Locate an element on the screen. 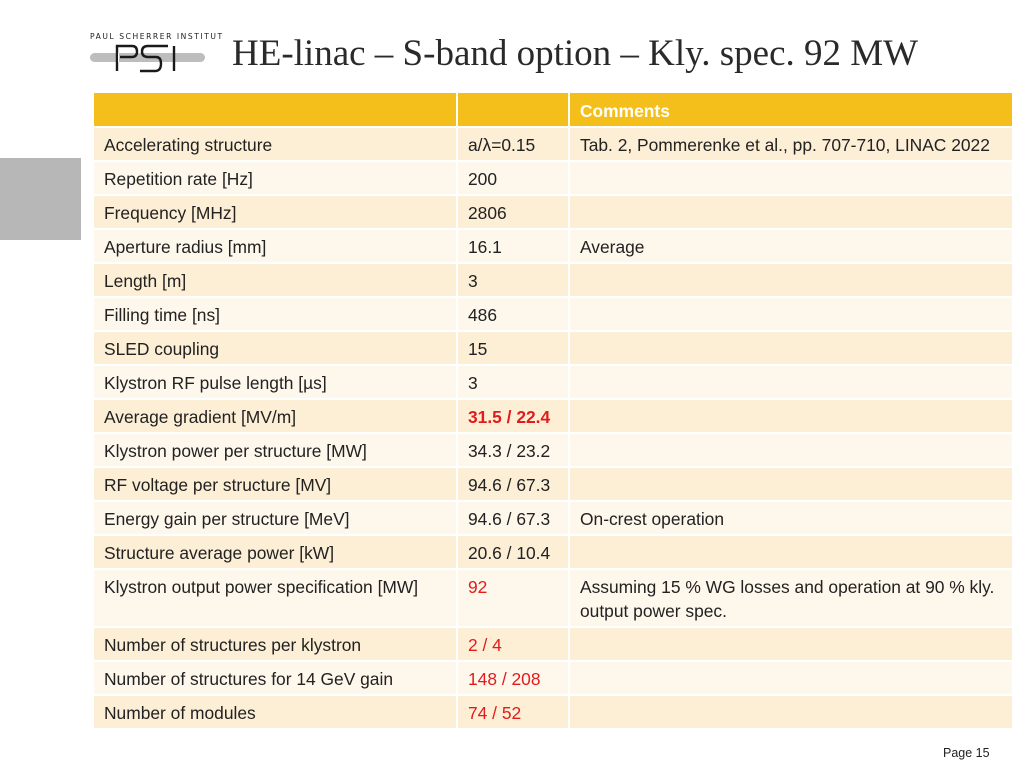  comment-cell: On-crest operation is located at coordinates (791, 518).